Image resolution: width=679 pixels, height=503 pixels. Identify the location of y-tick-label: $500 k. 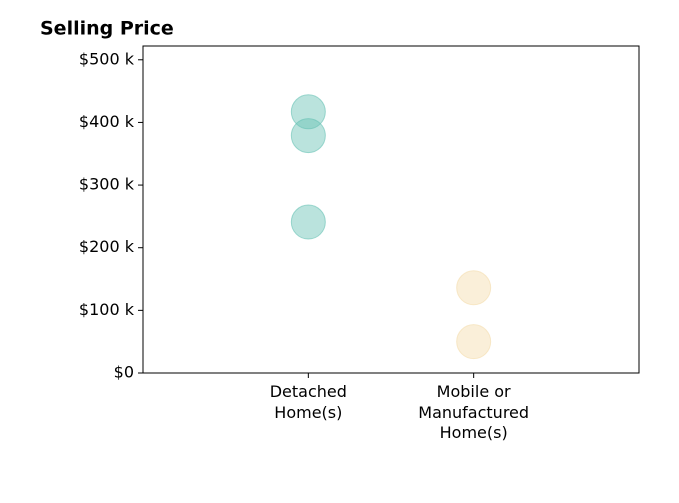
(107, 58).